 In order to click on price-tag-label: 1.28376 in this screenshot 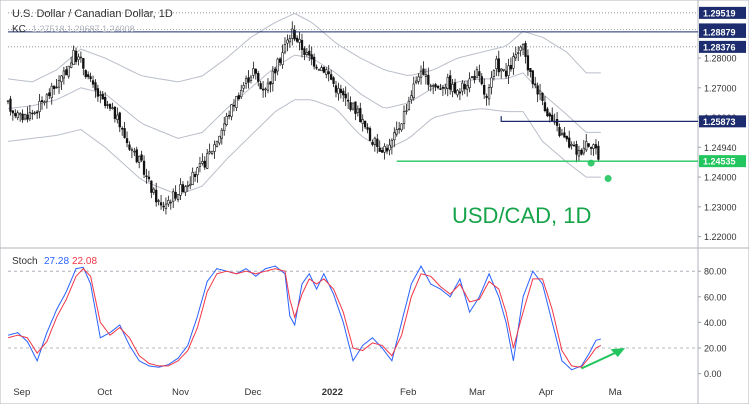, I will do `click(719, 47)`.